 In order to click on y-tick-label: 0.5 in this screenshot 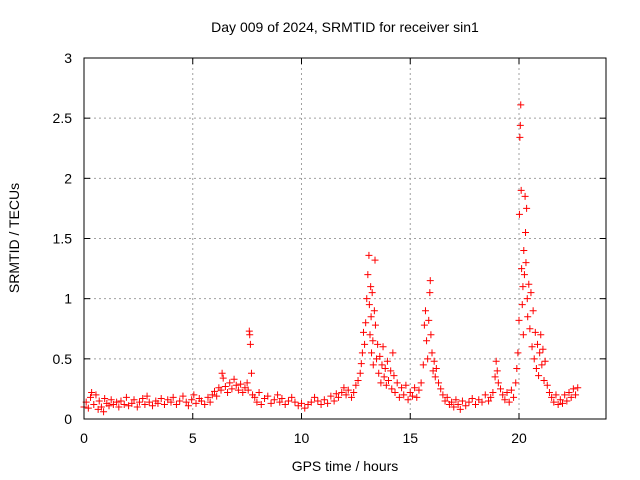, I will do `click(63, 359)`.